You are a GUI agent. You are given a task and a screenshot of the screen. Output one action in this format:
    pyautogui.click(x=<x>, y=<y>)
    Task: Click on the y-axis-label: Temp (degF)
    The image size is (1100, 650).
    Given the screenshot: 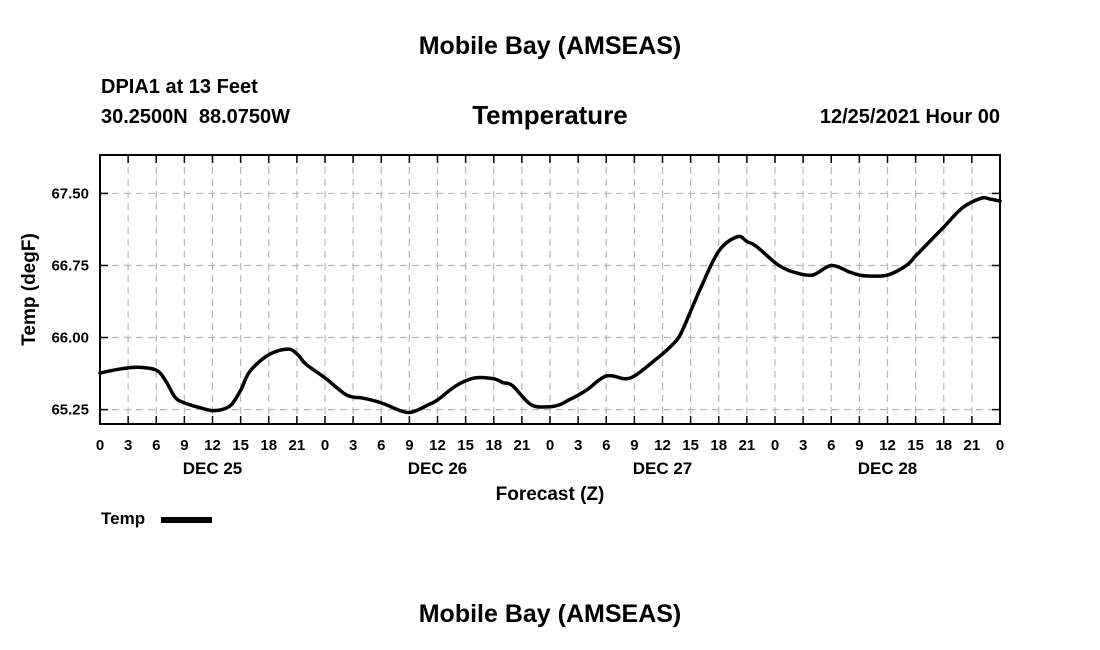 What is the action you would take?
    pyautogui.click(x=29, y=289)
    